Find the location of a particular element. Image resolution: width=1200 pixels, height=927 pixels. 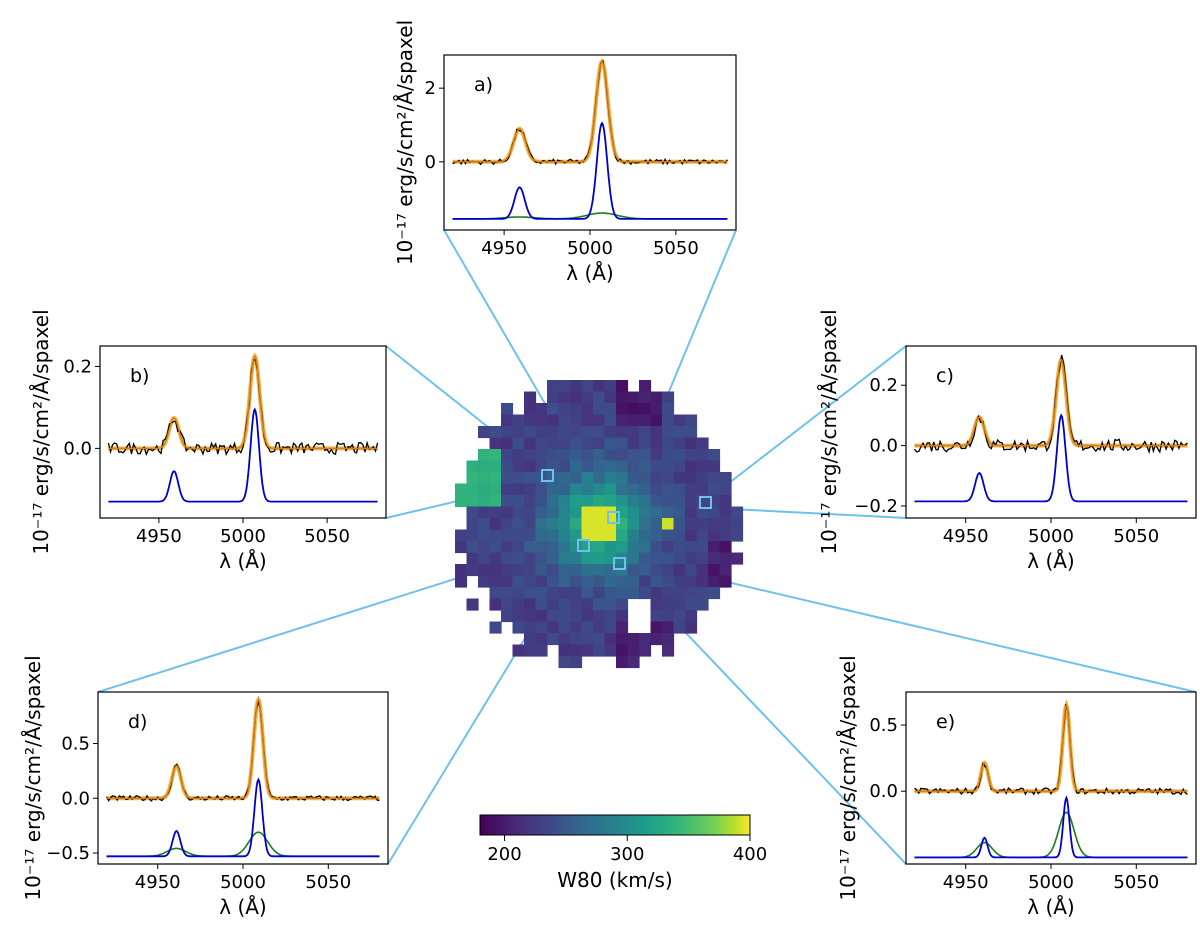

colorbar-gradient is located at coordinates (615, 825).